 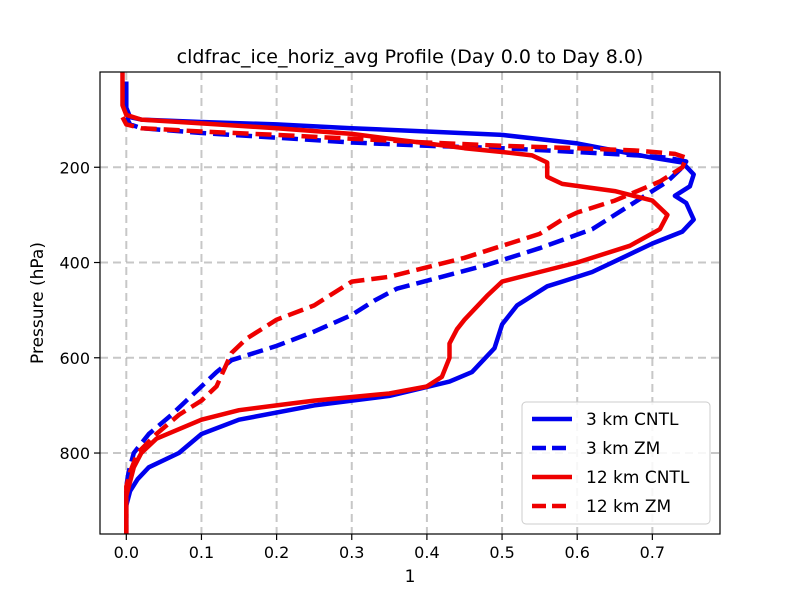 I want to click on y-axis-ticks: 200 400 600 800, so click(x=79, y=310).